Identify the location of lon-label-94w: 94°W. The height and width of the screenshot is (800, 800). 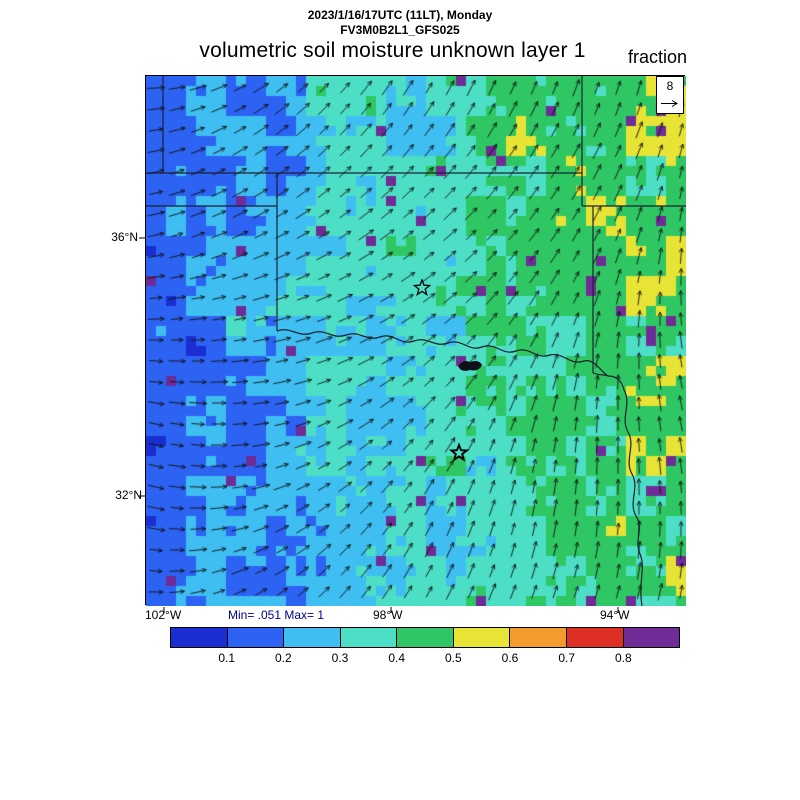
(615, 615).